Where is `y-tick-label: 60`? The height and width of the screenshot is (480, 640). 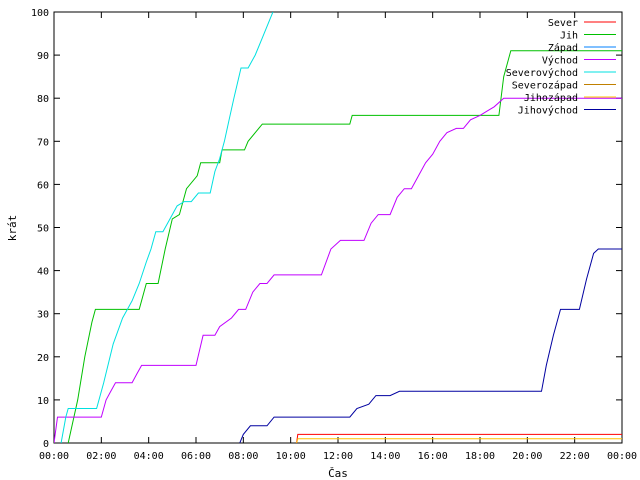 y-tick-label: 60 is located at coordinates (43, 185).